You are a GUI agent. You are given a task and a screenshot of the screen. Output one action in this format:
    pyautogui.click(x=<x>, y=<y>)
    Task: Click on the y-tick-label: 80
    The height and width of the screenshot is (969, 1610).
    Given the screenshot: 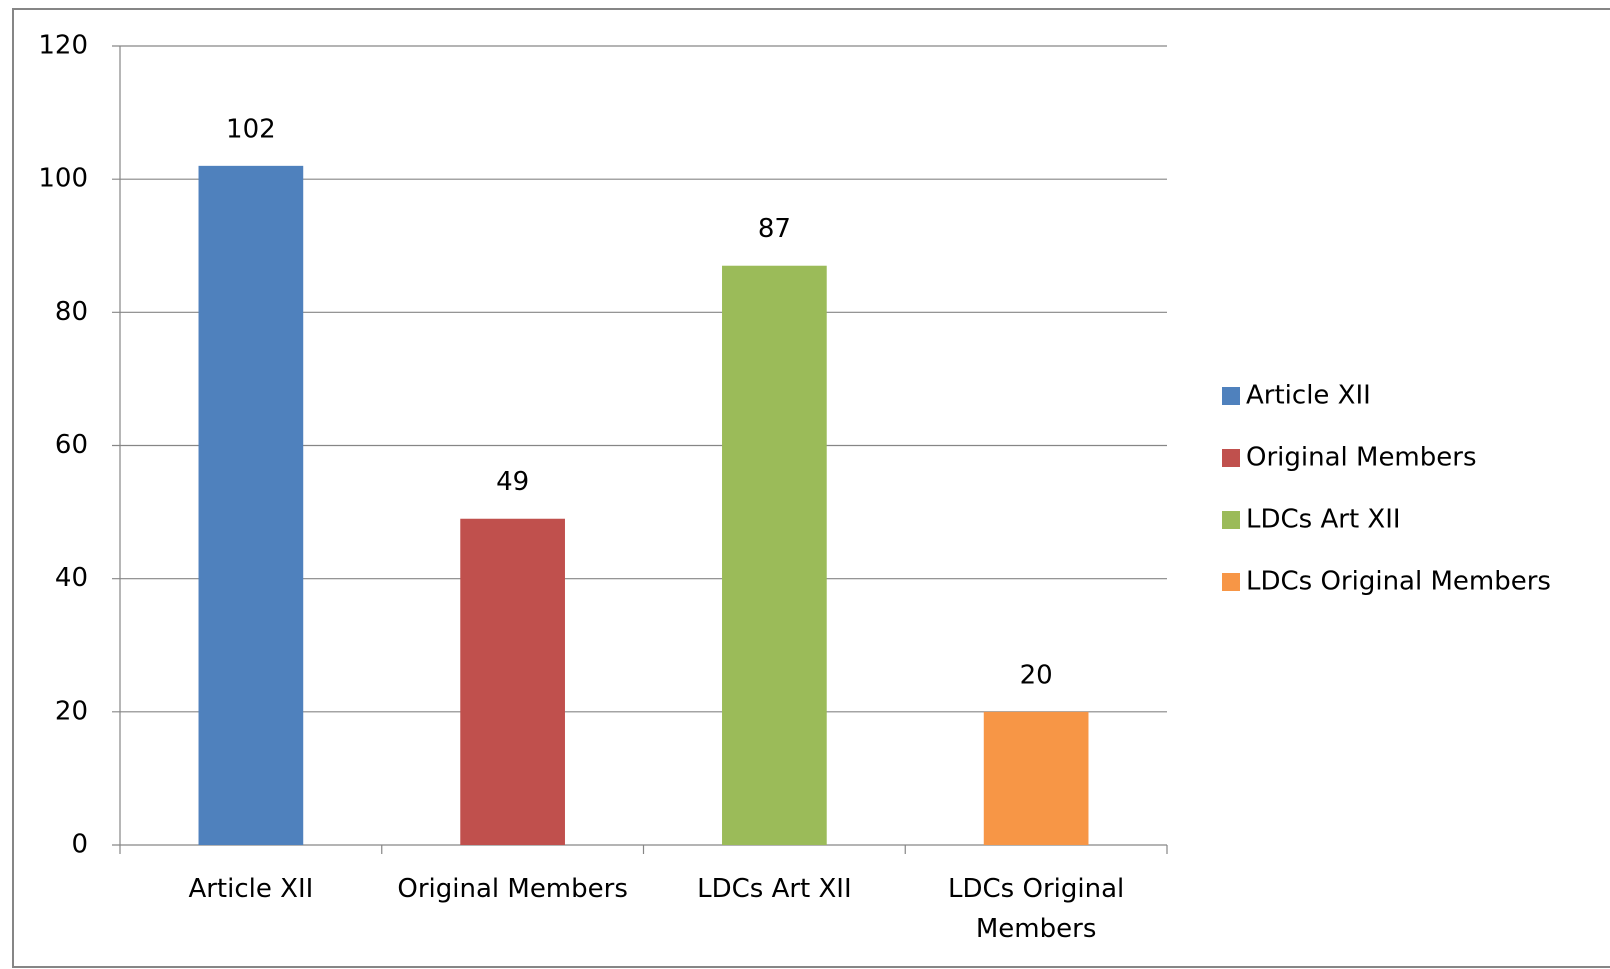 What is the action you would take?
    pyautogui.click(x=71, y=312)
    